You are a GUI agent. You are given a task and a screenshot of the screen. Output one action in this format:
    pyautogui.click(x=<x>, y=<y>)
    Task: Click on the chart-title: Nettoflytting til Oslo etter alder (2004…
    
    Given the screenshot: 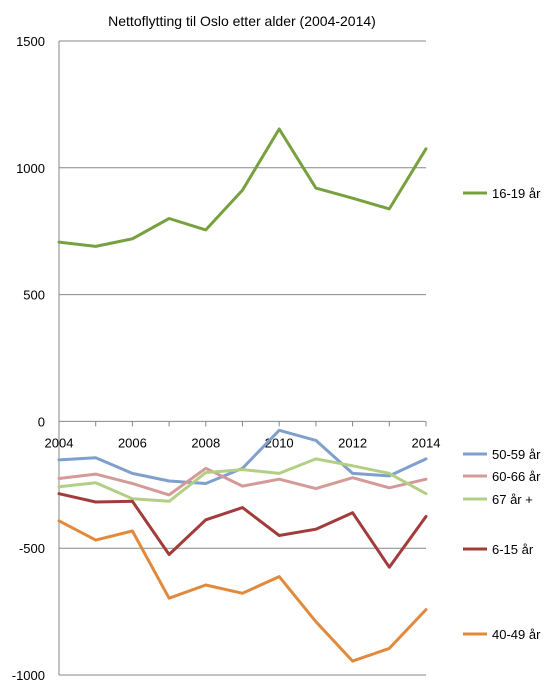 What is the action you would take?
    pyautogui.click(x=242, y=21)
    